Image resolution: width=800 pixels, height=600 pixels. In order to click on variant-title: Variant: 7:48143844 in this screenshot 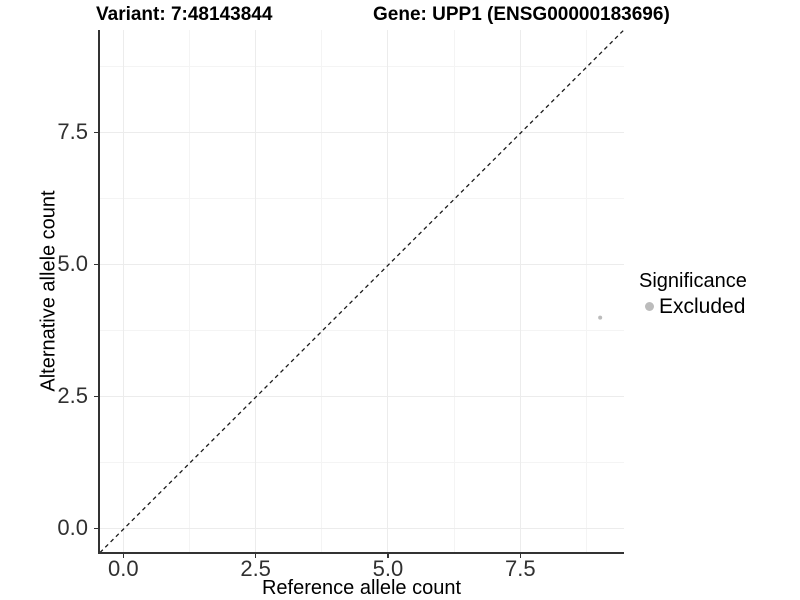, I will do `click(184, 14)`.